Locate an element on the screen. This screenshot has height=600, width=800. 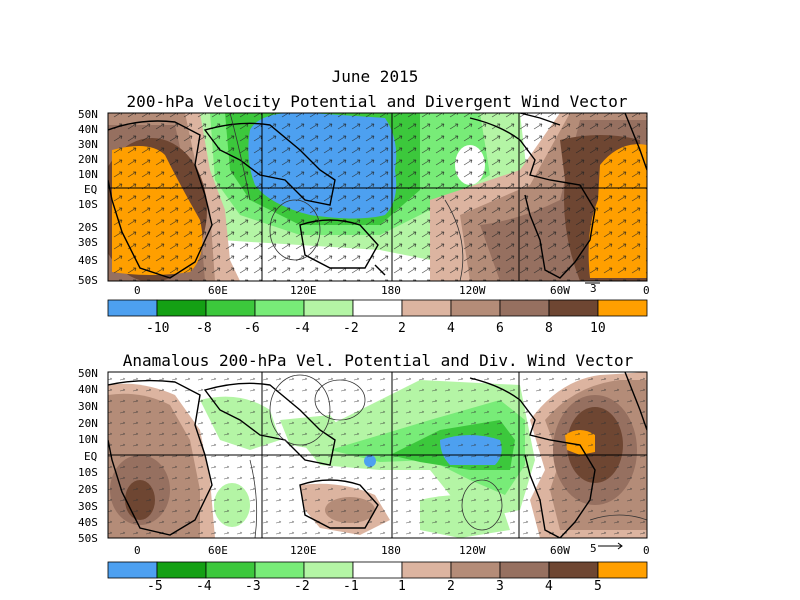
top-reference-vector: 3 is located at coordinates (592, 288).